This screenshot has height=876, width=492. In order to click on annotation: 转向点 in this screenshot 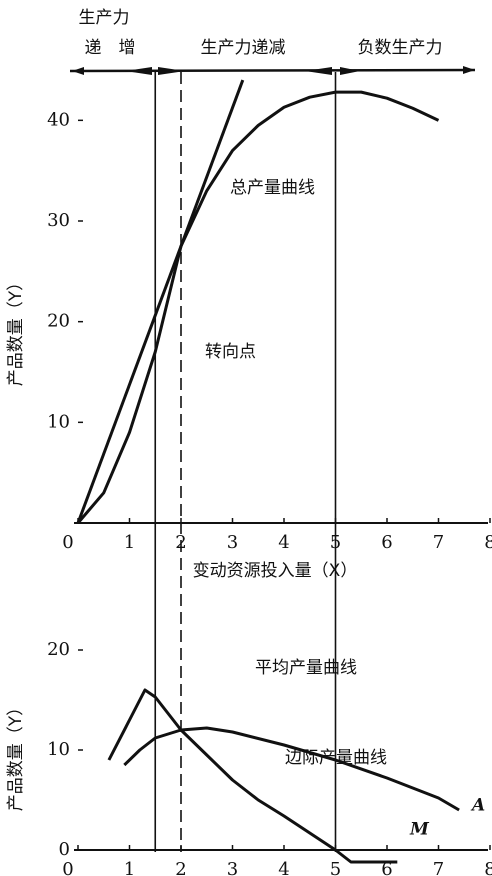, I will do `click(230, 352)`.